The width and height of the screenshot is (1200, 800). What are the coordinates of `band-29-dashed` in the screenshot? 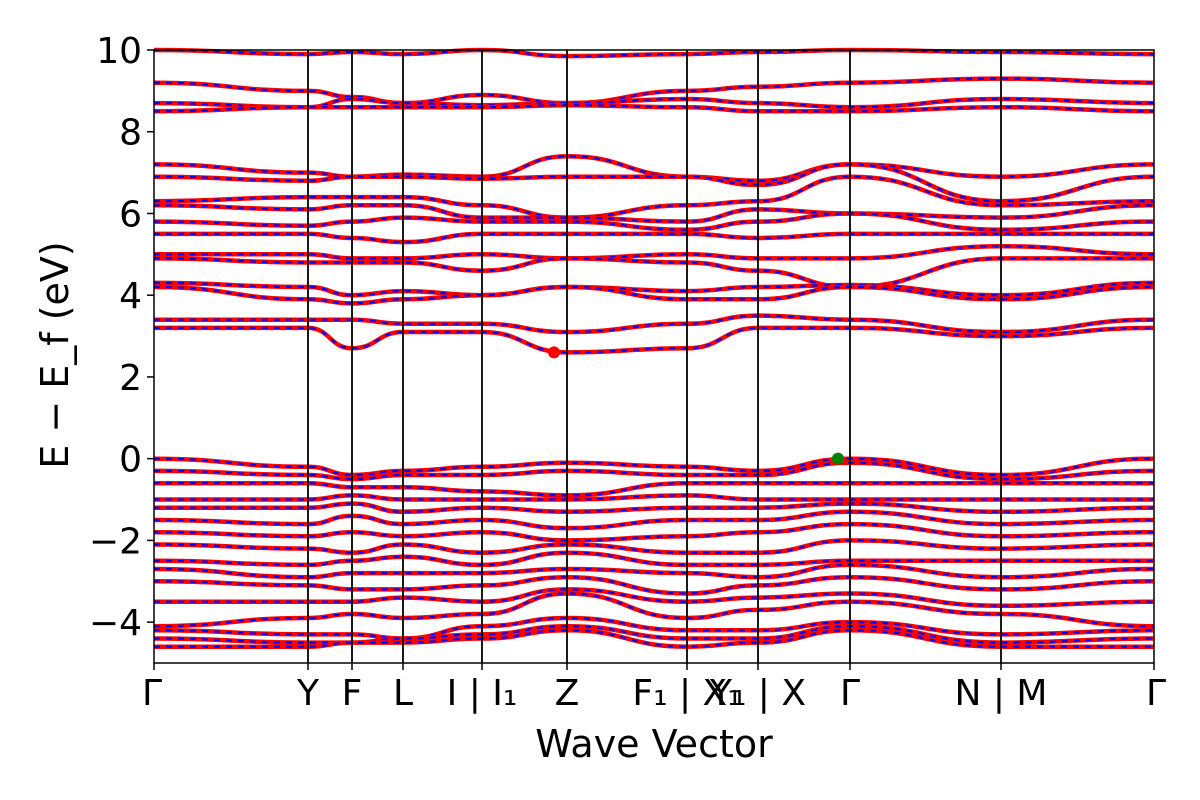 It's located at (654, 628).